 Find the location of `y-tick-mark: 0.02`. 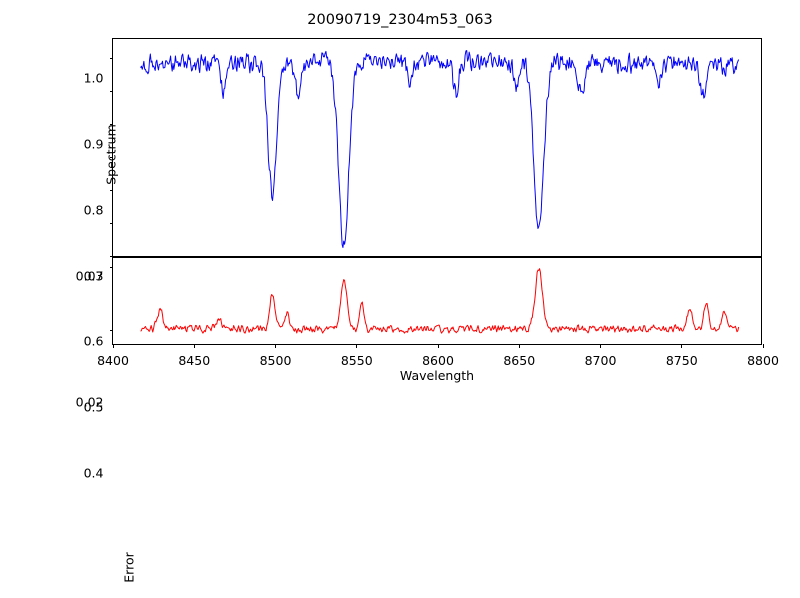

y-tick-mark: 0.02 is located at coordinates (94, 369).